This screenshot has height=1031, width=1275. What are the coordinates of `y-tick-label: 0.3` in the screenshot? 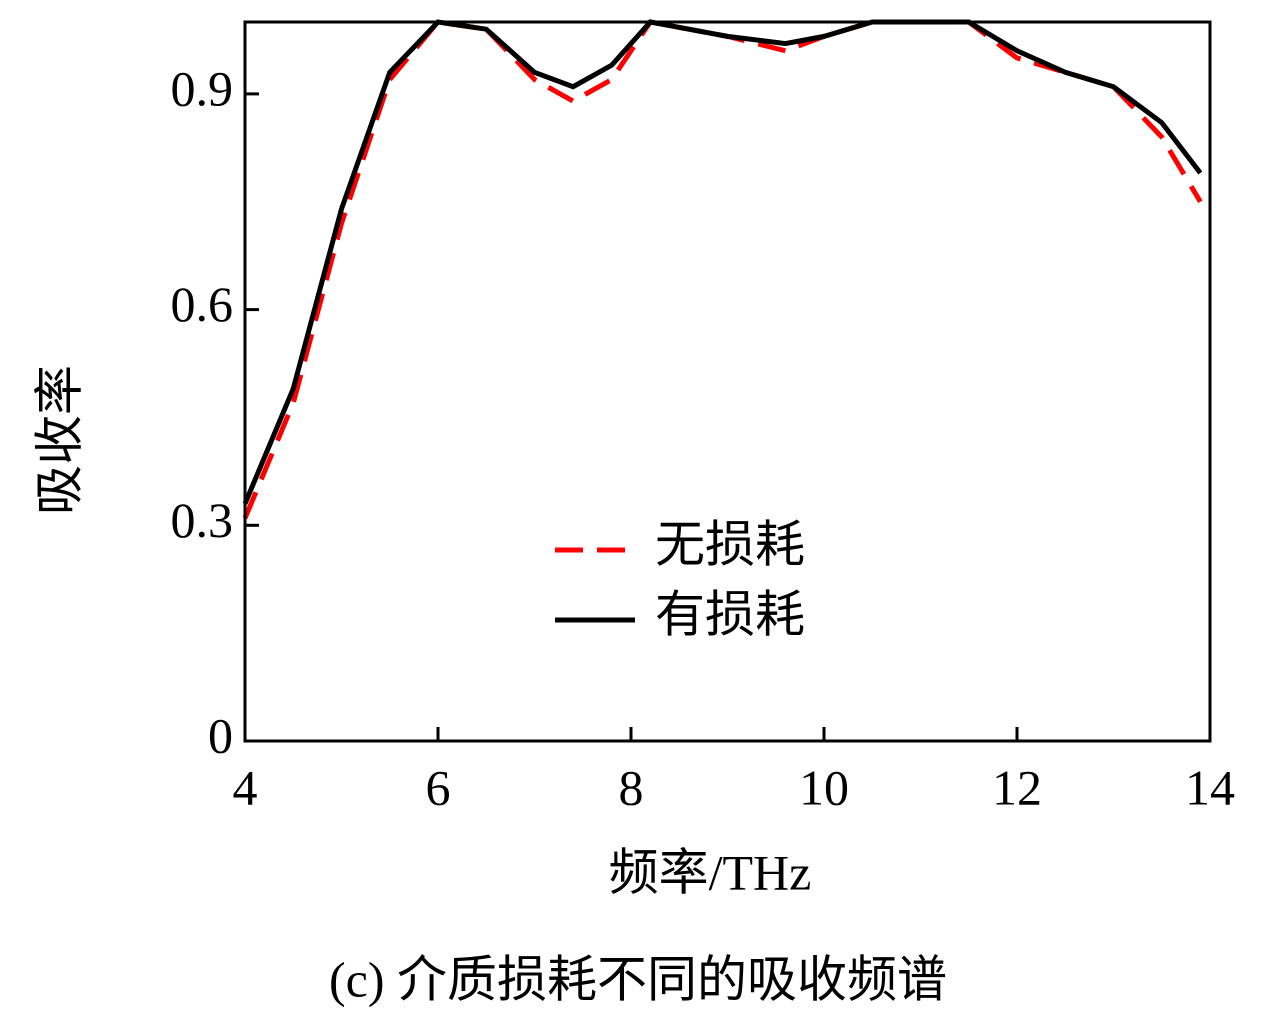 It's located at (202, 520).